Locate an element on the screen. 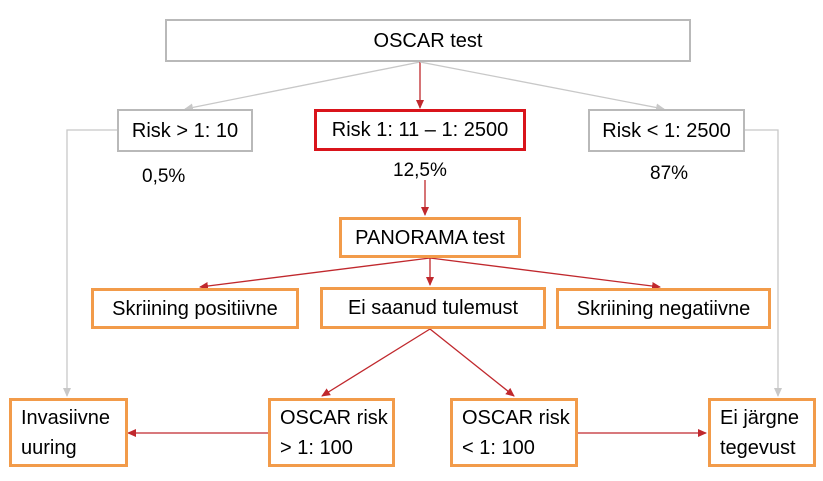  node-oscar-risk-high-line2: > 1: 100 is located at coordinates (316, 447).